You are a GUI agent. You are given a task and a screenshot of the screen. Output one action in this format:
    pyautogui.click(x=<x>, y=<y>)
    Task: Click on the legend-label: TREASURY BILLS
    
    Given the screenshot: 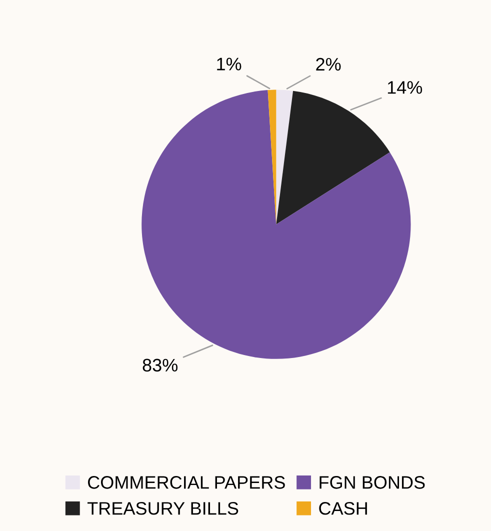 What is the action you would take?
    pyautogui.click(x=162, y=508)
    